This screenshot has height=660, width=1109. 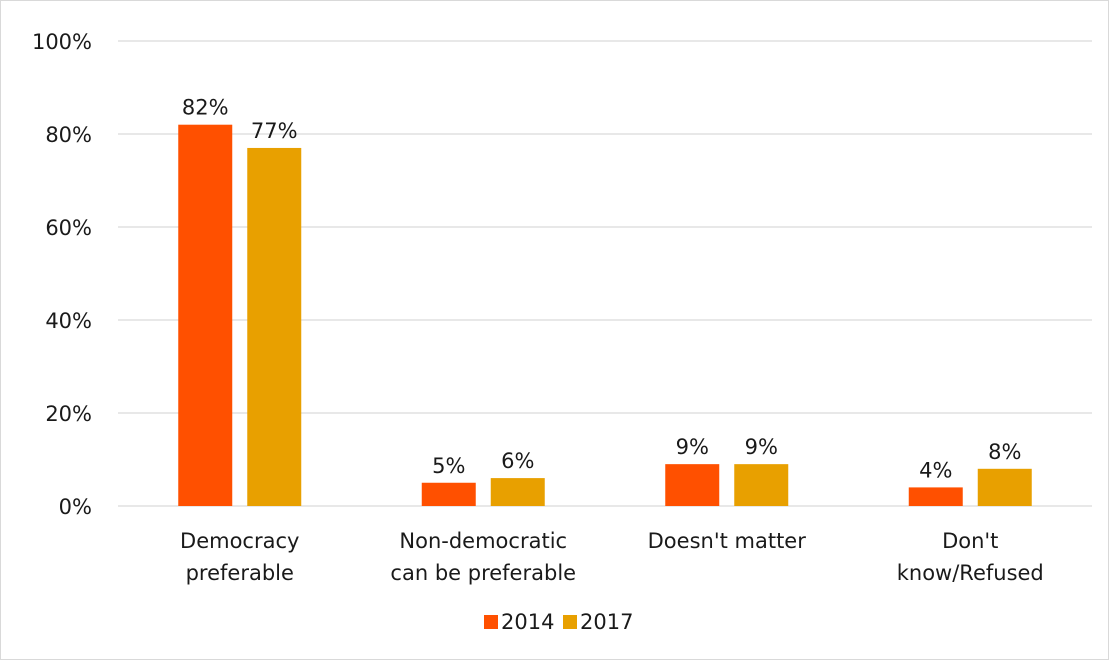 I want to click on data-label: 82%, so click(x=205, y=108).